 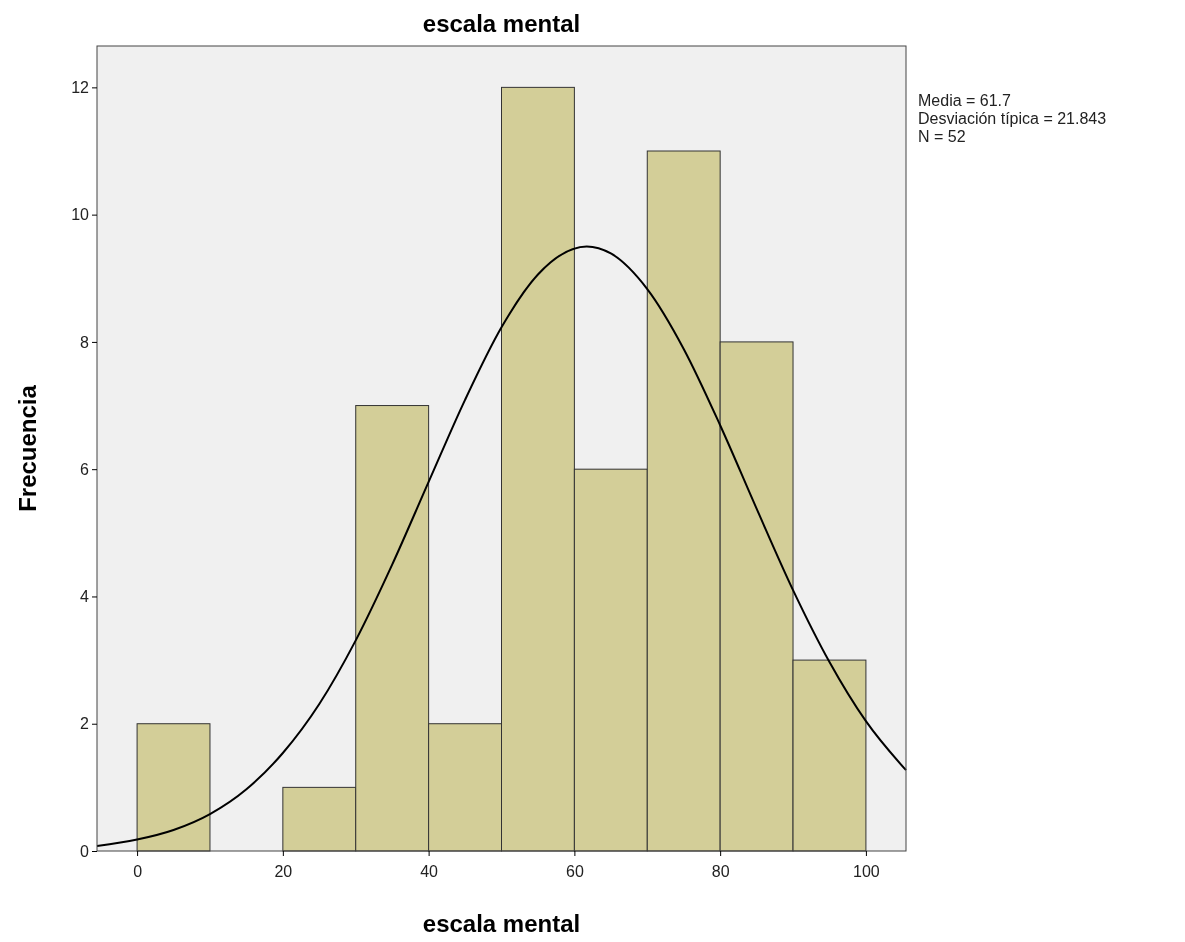 I want to click on y-tick-label: 6, so click(x=85, y=469).